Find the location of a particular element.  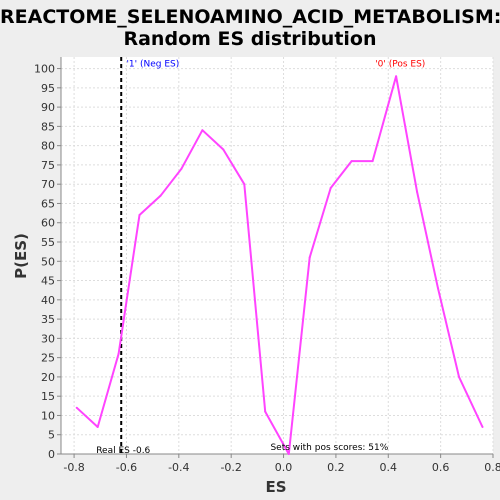

real-es-marker: Real ES -0.6 is located at coordinates (123, 256).